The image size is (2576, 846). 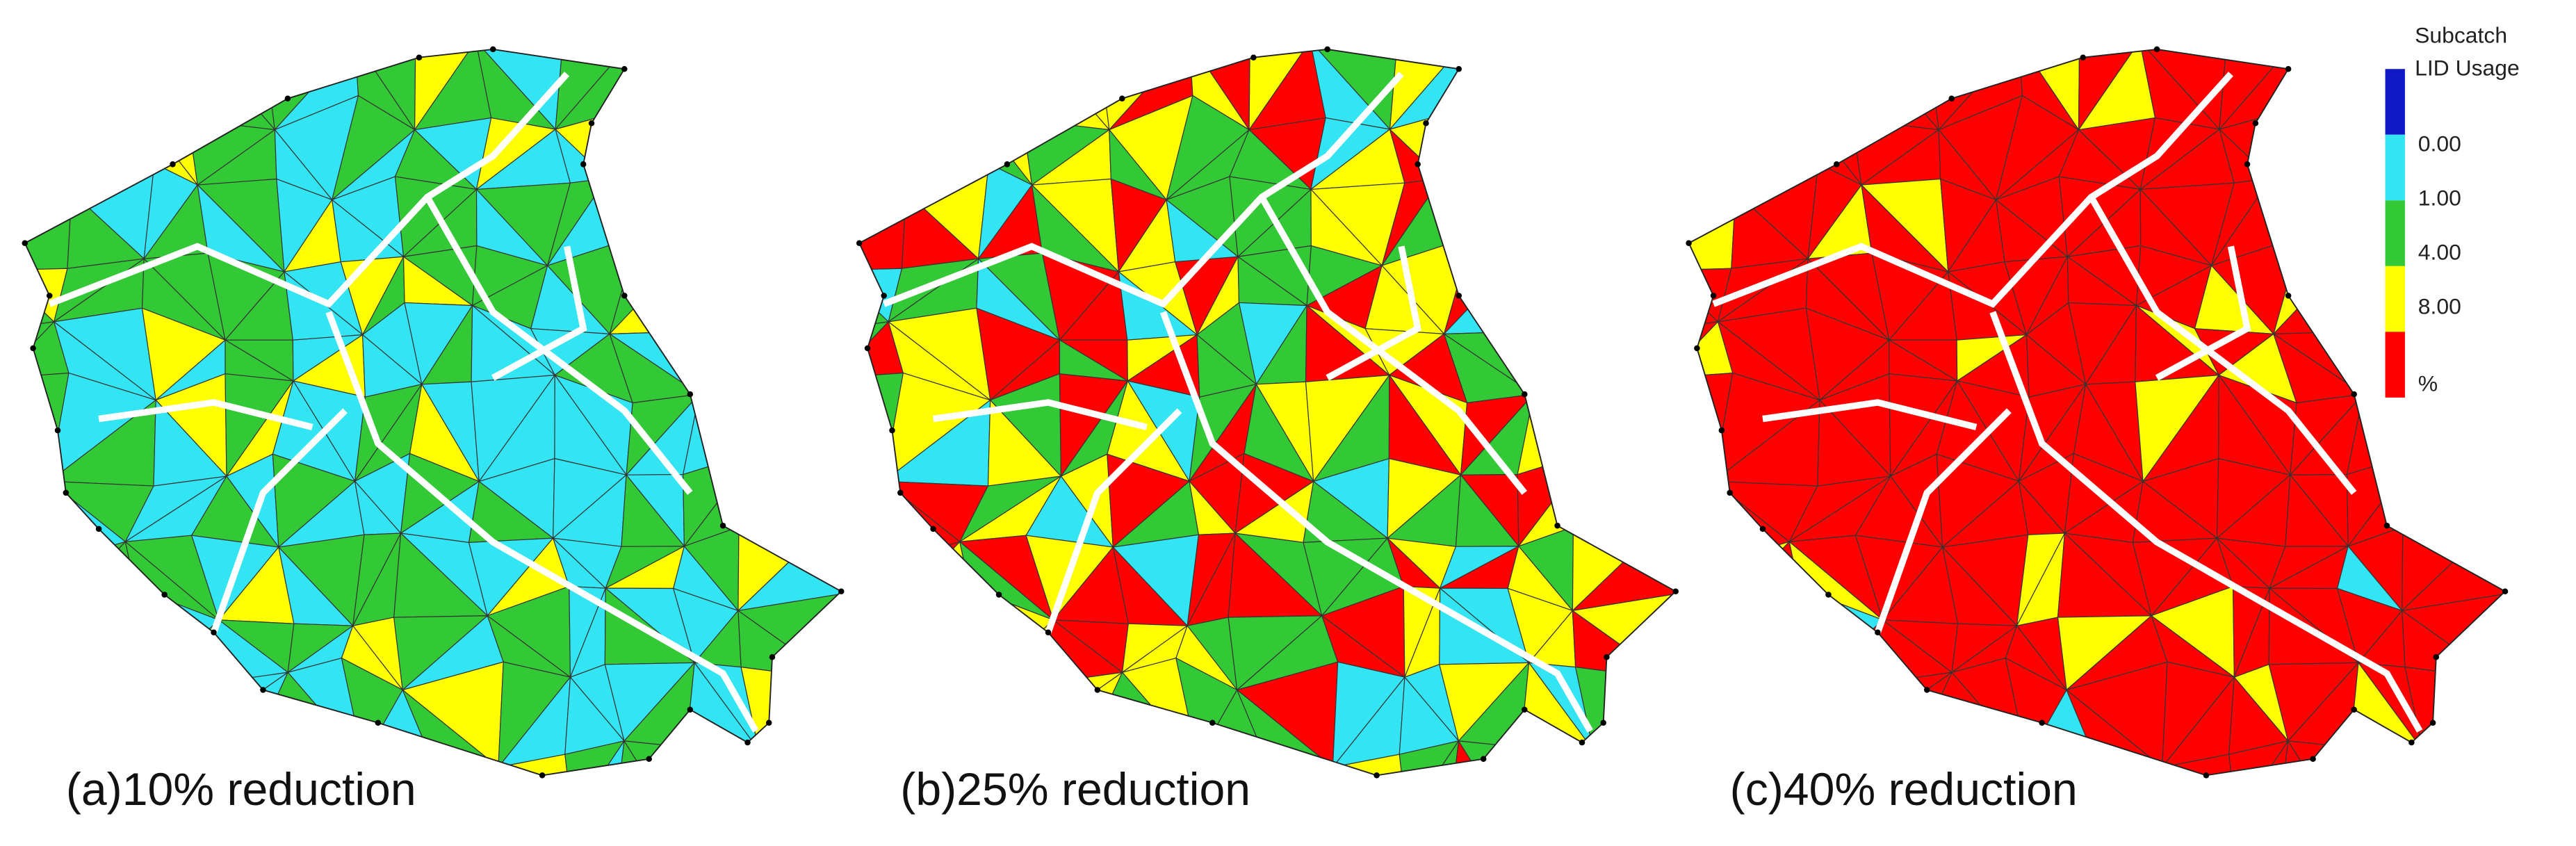 What do you see at coordinates (1075, 789) in the screenshot?
I see `caption: (b)25% reduction` at bounding box center [1075, 789].